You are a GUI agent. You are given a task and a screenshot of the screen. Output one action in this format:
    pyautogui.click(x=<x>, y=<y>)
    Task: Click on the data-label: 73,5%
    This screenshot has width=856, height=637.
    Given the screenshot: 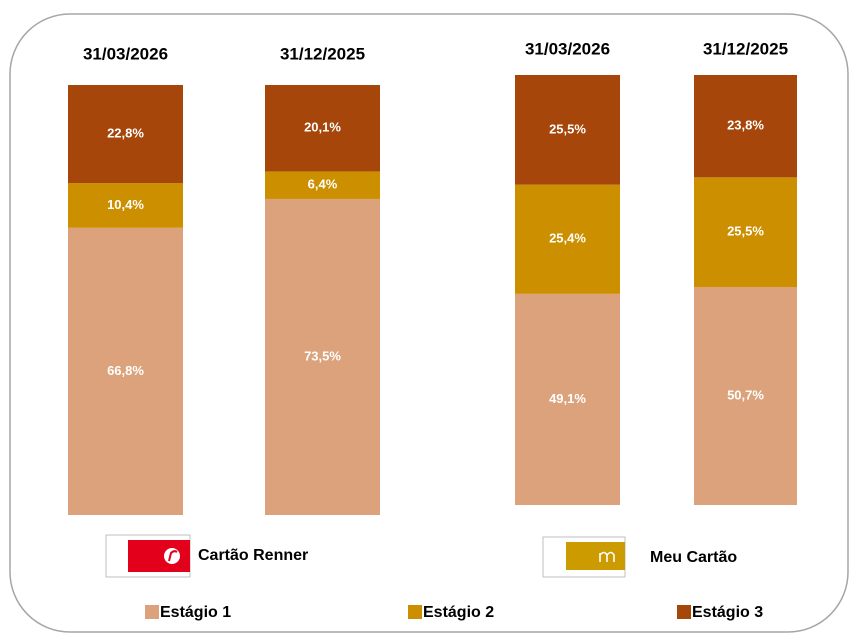 What is the action you would take?
    pyautogui.click(x=322, y=355)
    